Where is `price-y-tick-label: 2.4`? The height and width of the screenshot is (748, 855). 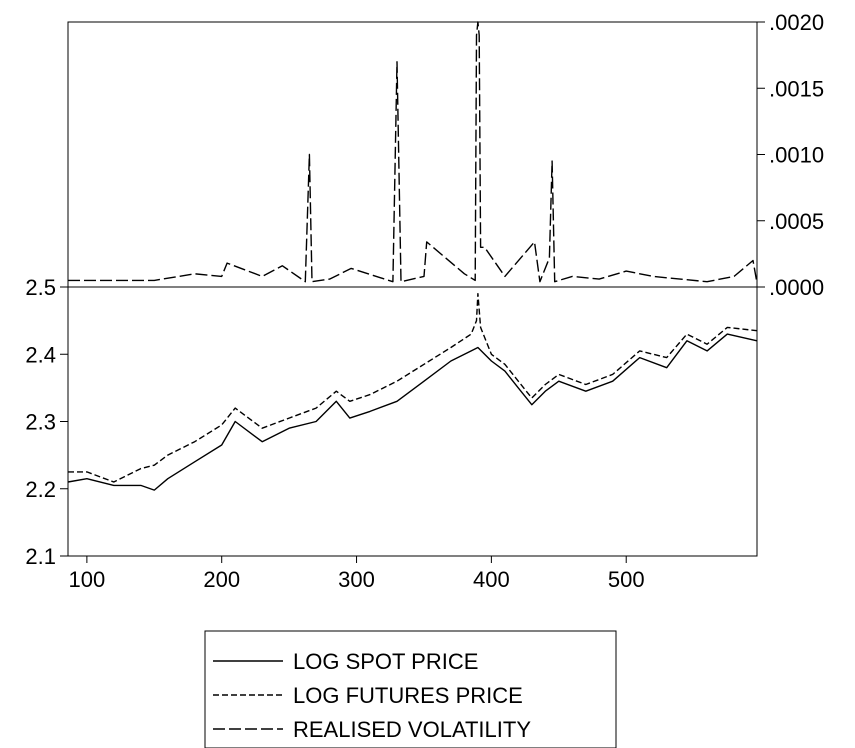
price-y-tick-label: 2.4 is located at coordinates (40, 354).